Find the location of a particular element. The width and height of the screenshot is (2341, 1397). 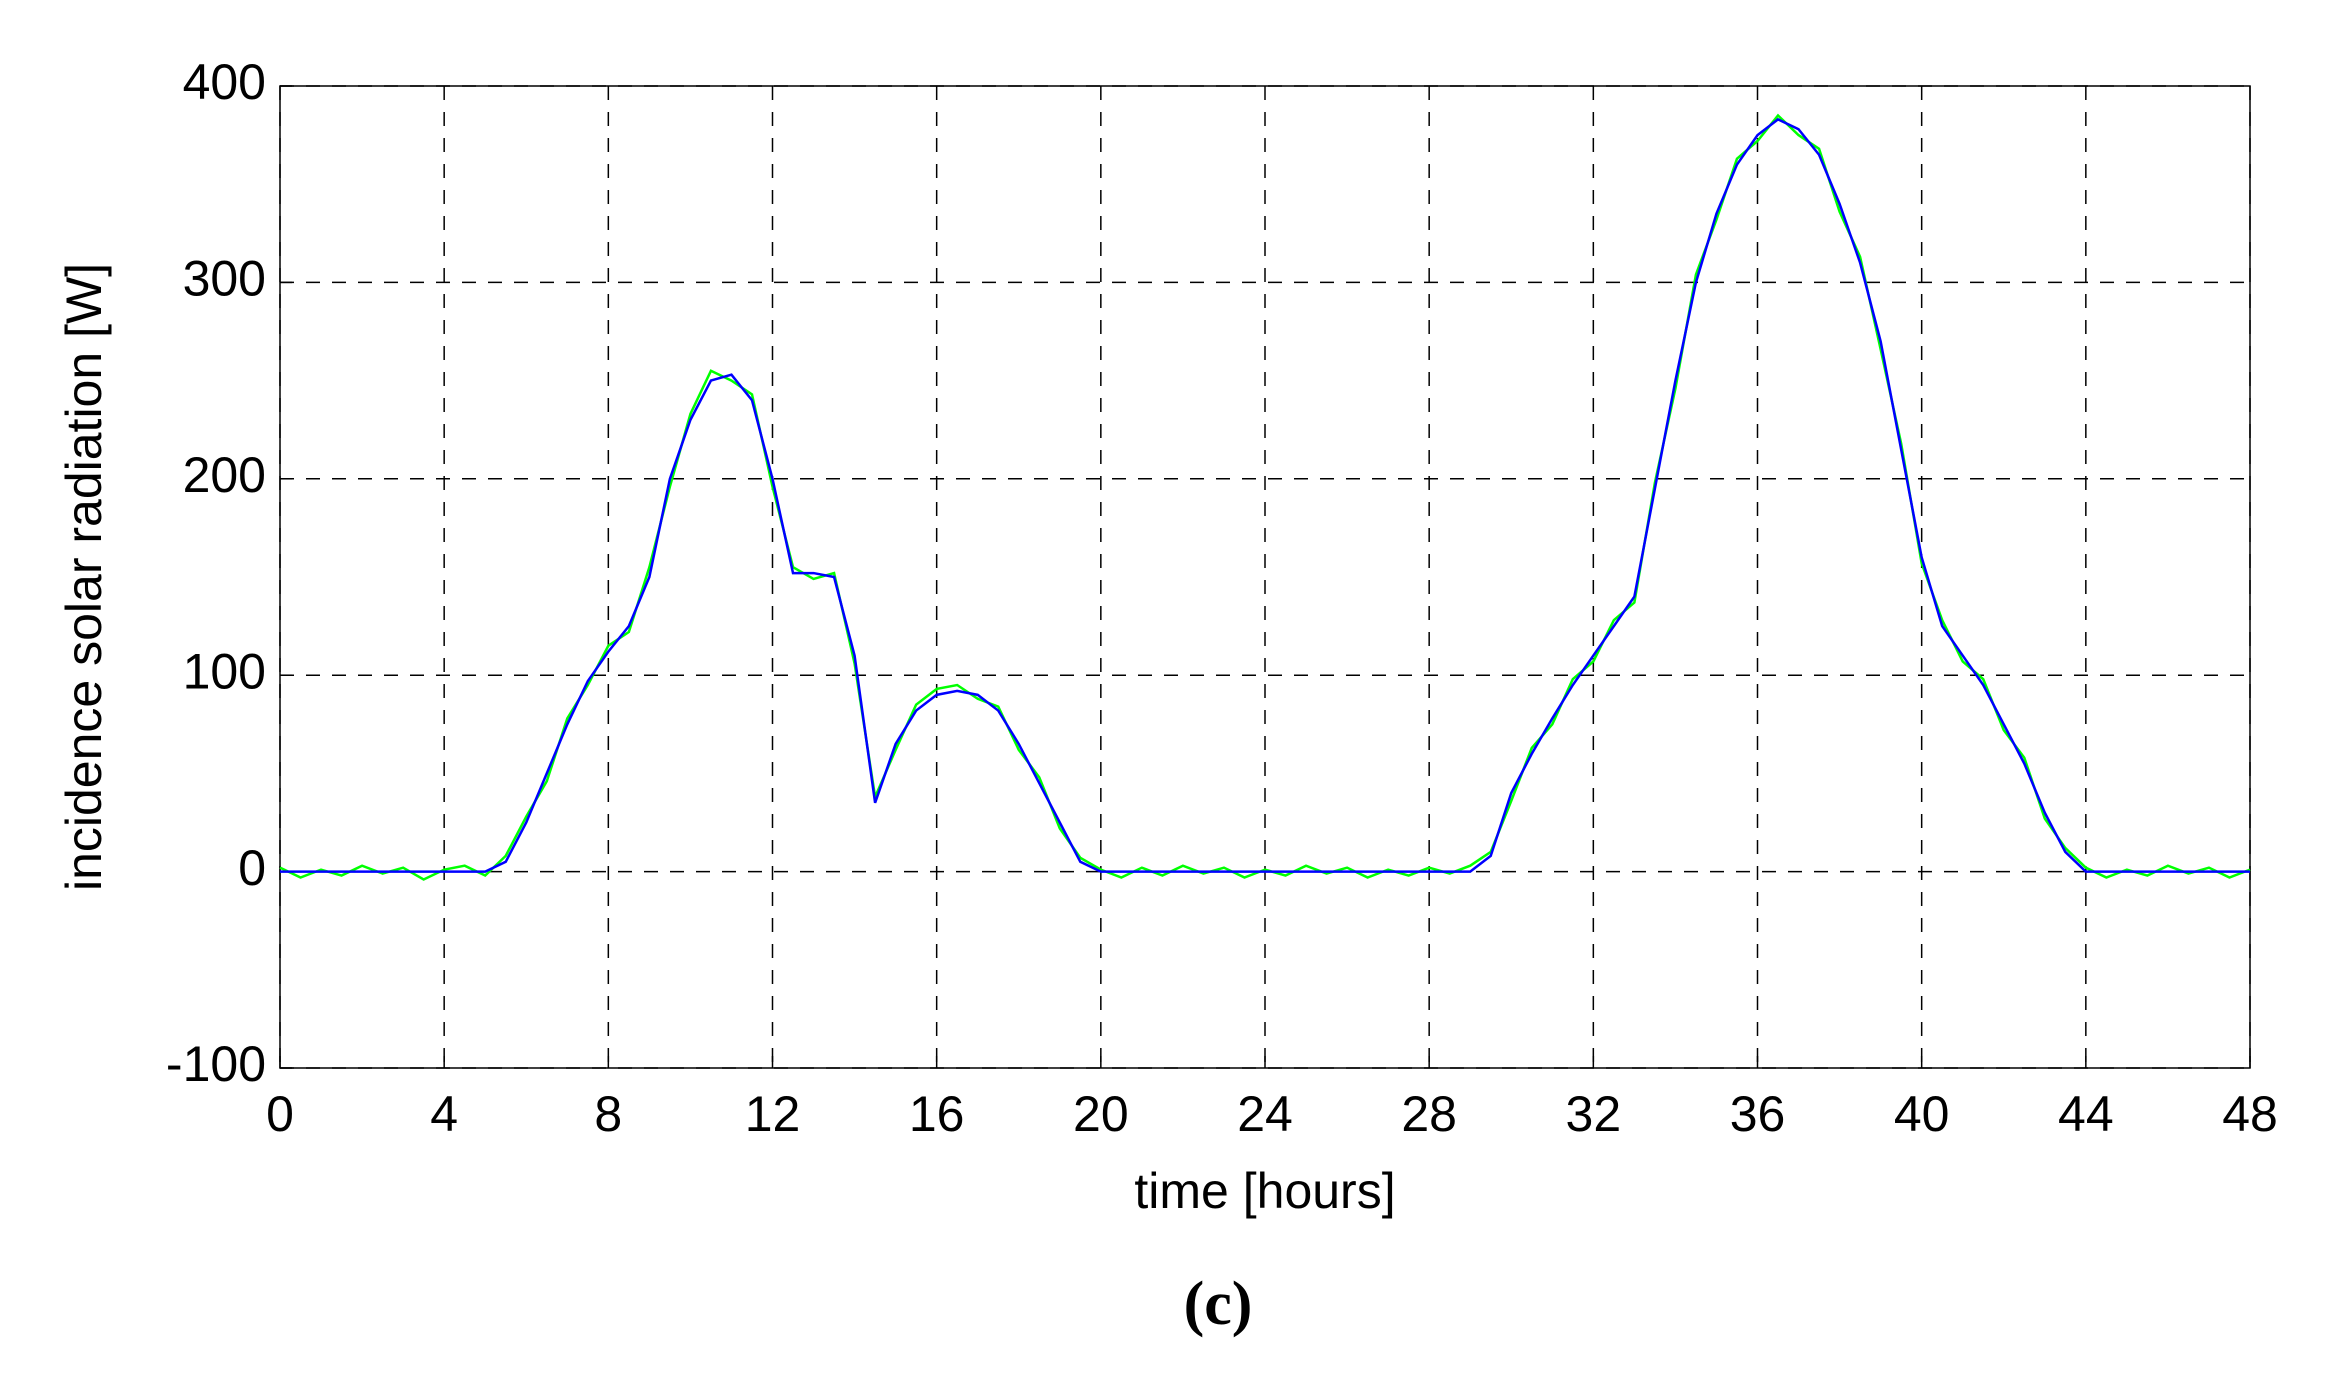

x-tick-label: 24 is located at coordinates (1265, 1114).